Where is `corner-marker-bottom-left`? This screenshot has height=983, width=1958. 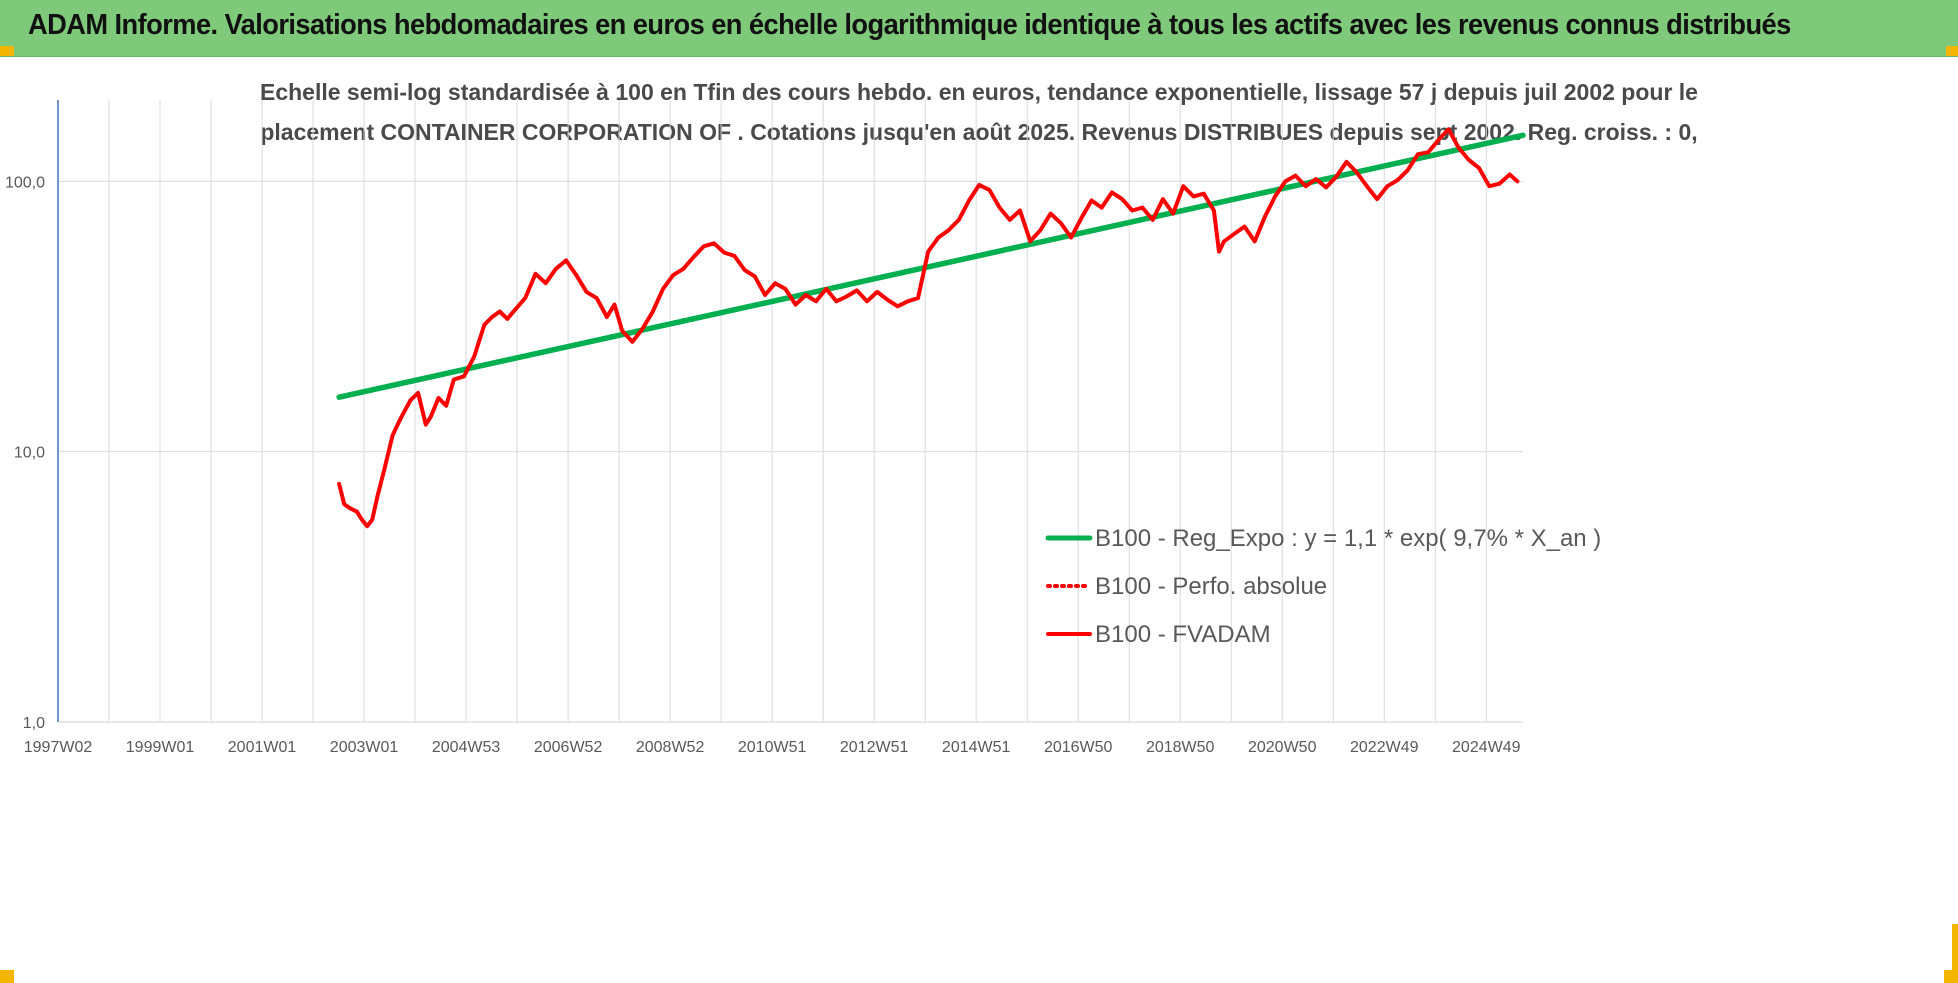
corner-marker-bottom-left is located at coordinates (7, 976).